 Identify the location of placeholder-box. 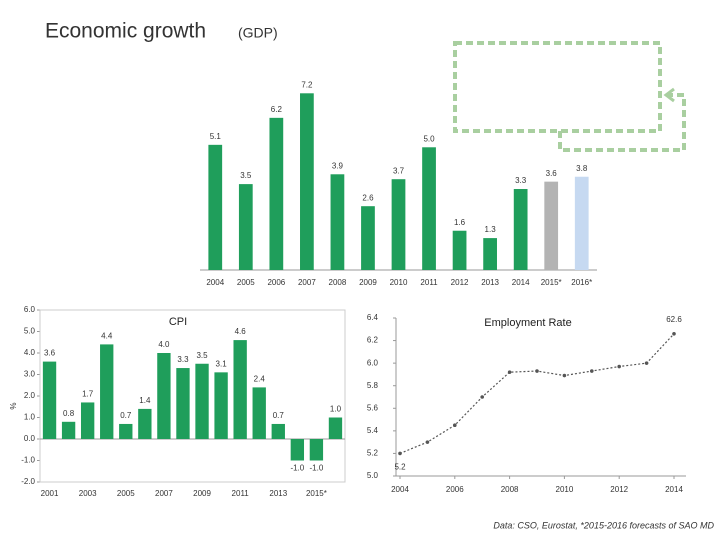
(557, 87).